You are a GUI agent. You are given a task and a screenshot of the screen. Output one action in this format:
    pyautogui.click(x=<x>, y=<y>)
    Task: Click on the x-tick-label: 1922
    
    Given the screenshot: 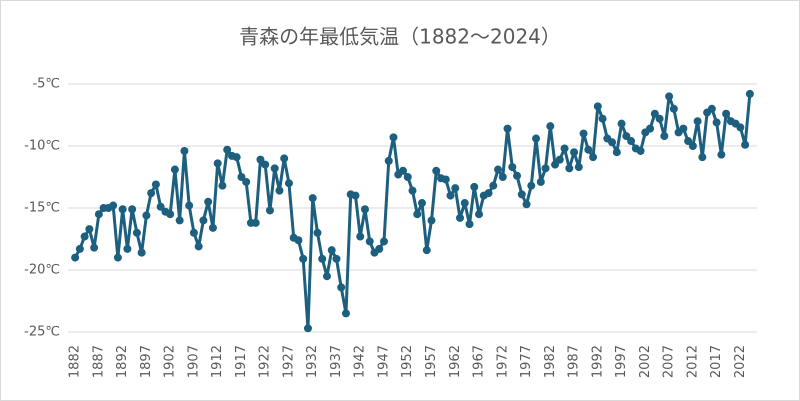 What is the action you would take?
    pyautogui.click(x=265, y=361)
    